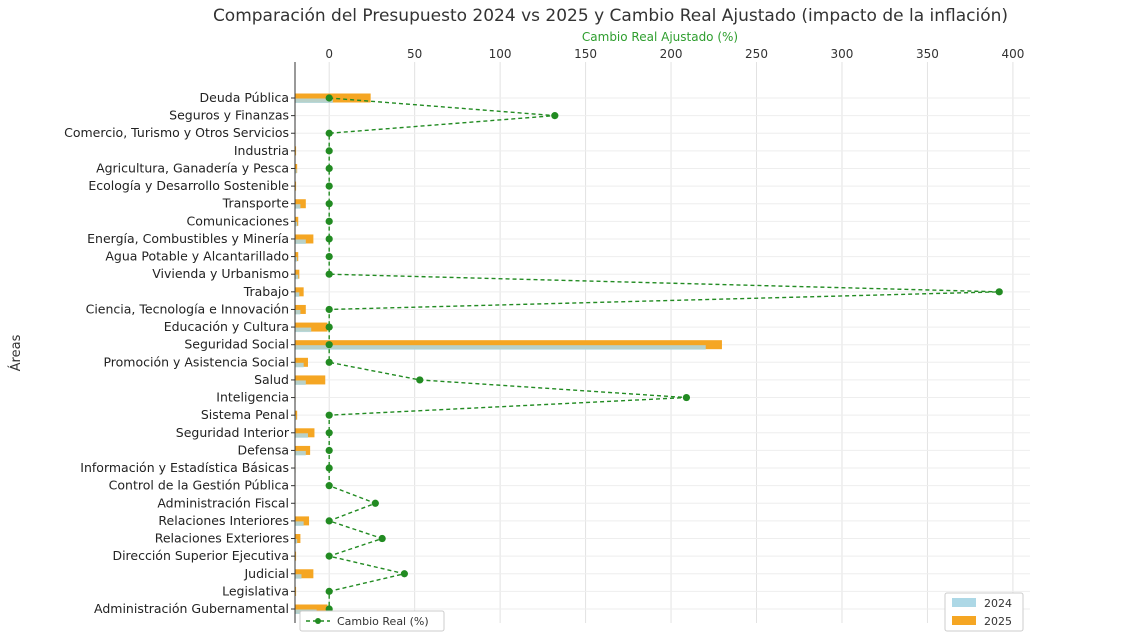 This screenshot has height=633, width=1121. What do you see at coordinates (271, 379) in the screenshot?
I see `category-label: Salud` at bounding box center [271, 379].